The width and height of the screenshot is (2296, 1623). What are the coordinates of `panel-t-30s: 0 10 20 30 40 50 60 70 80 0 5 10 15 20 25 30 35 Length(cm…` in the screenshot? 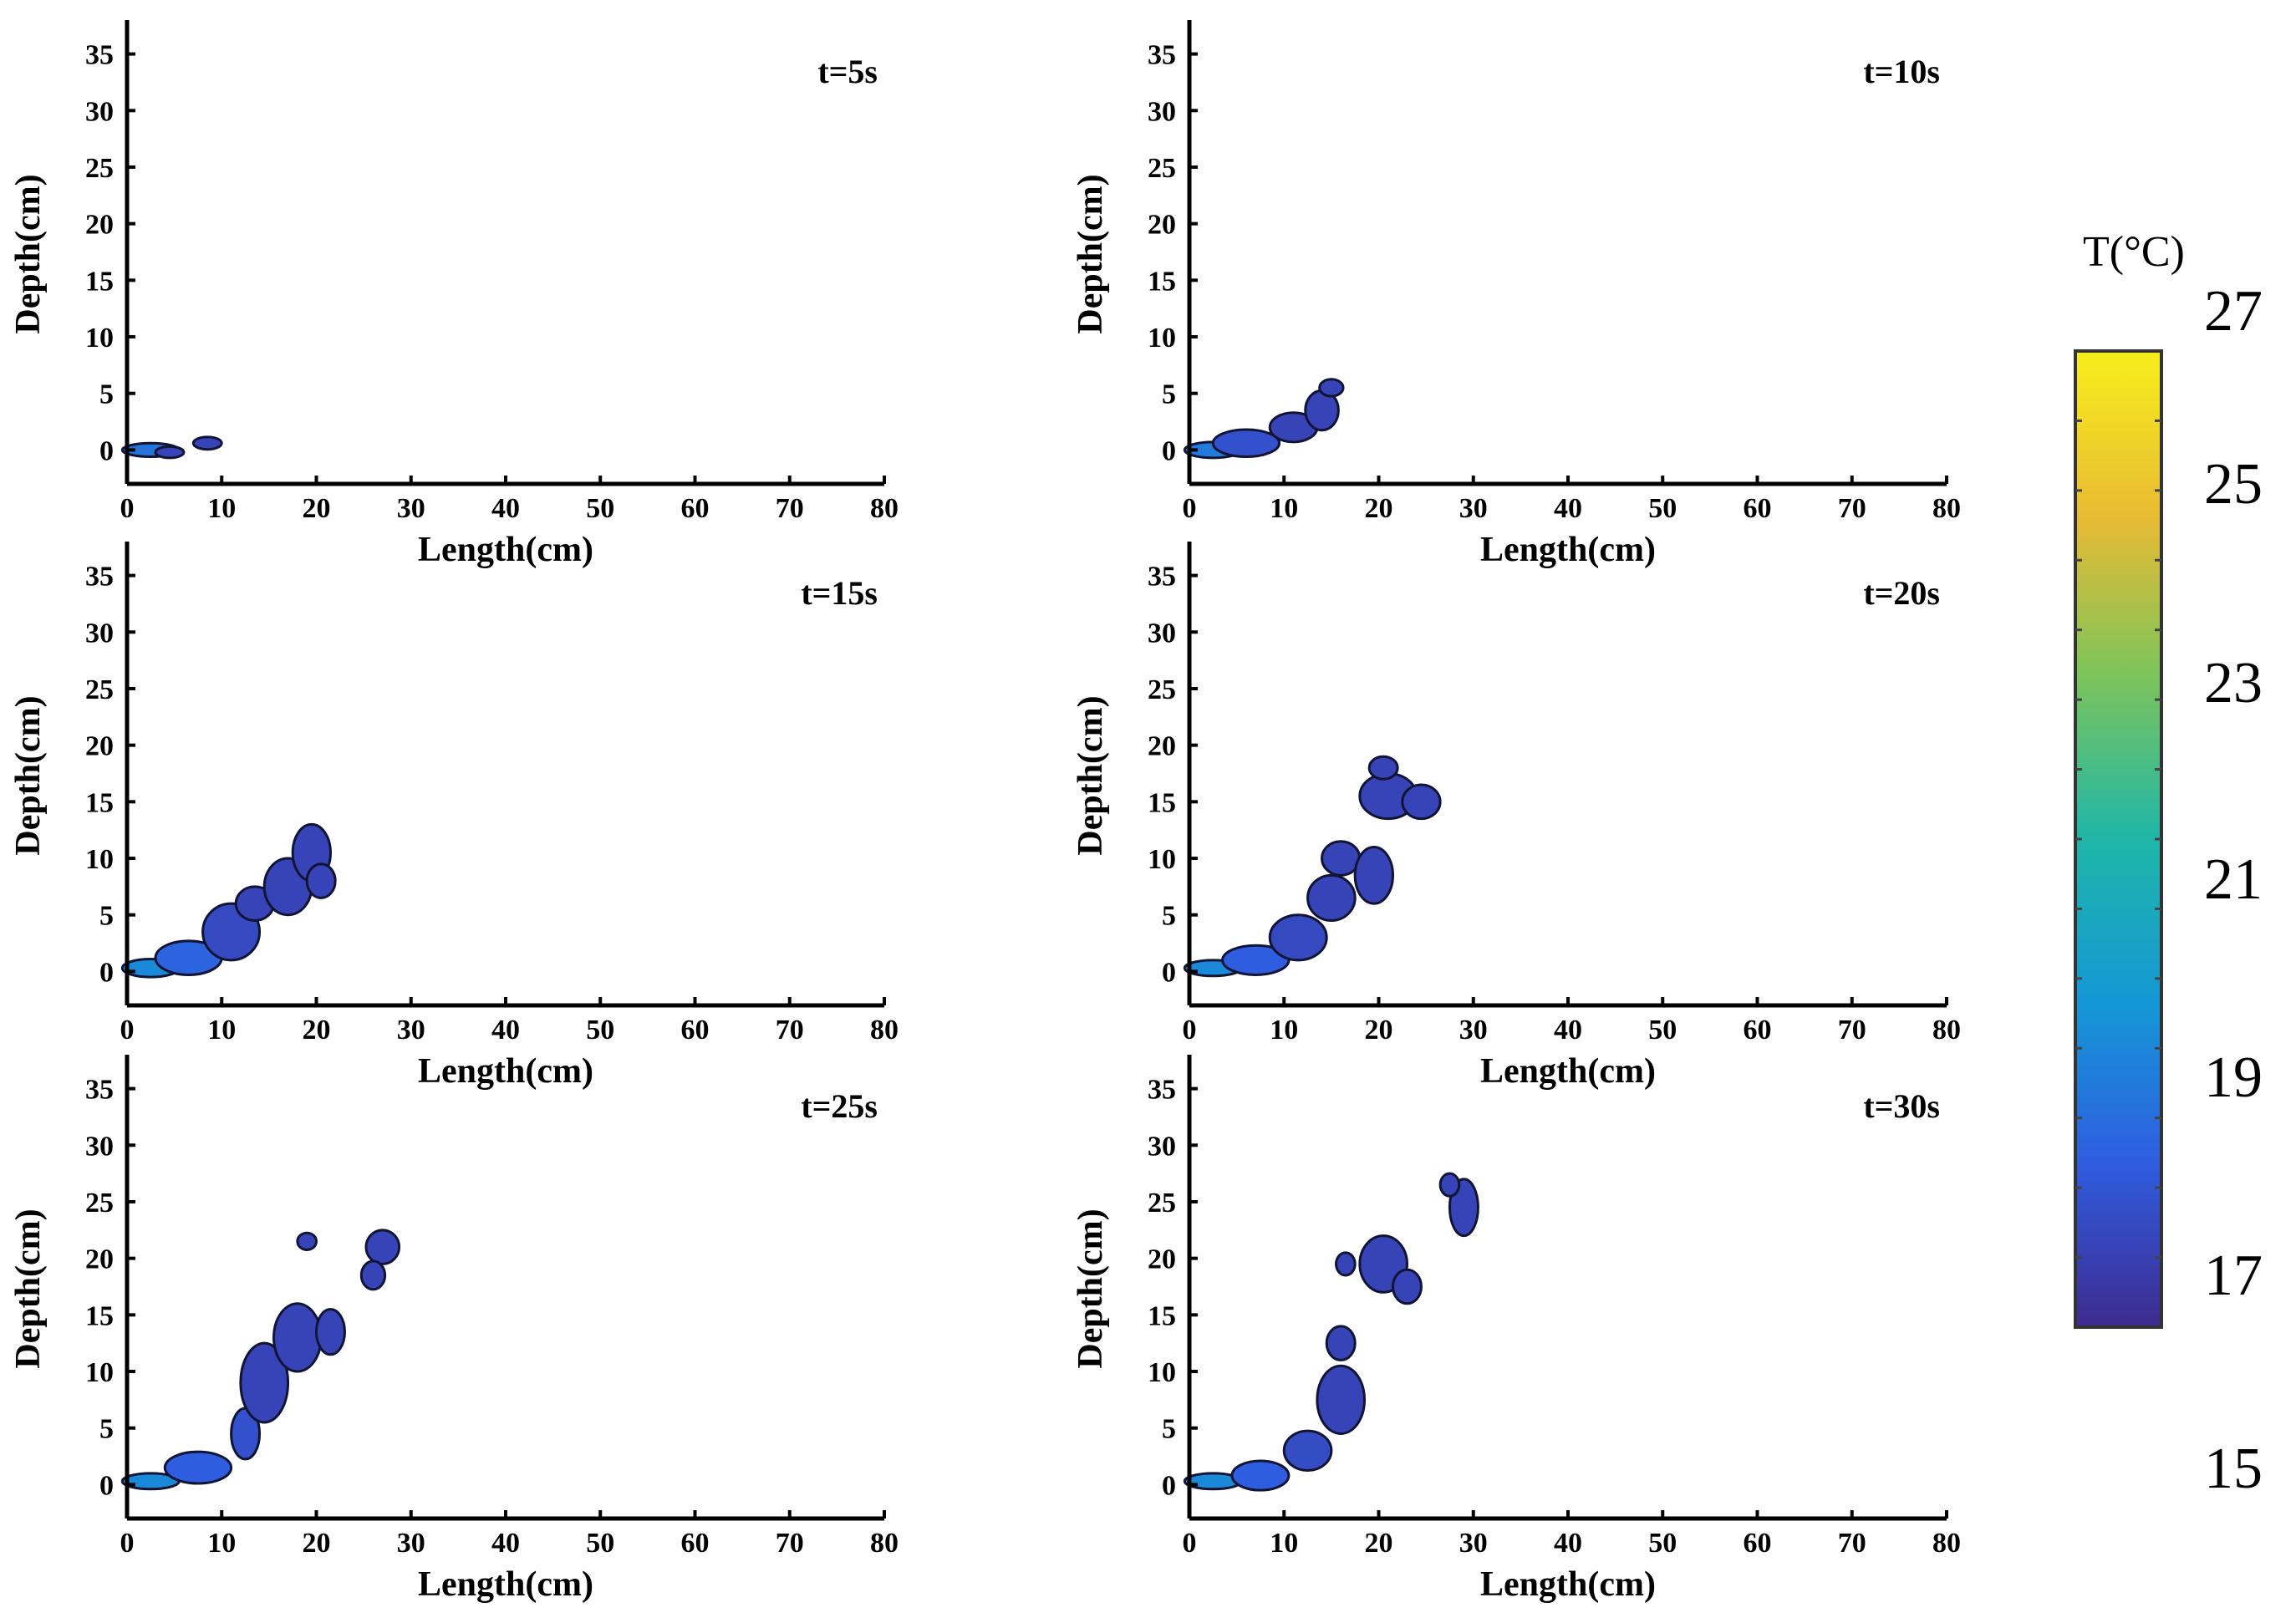 It's located at (1516, 1330).